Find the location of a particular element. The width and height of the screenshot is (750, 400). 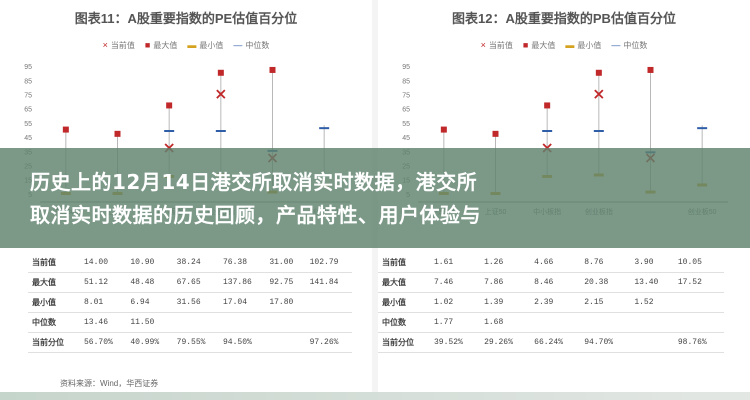

table-cell: 38.24 is located at coordinates (195, 263).